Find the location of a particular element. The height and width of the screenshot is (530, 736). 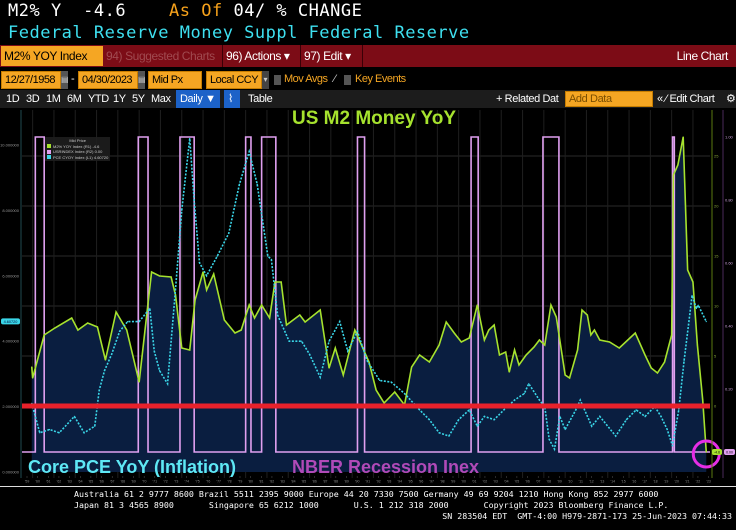

period-1m: 1M is located at coordinates (53, 99).